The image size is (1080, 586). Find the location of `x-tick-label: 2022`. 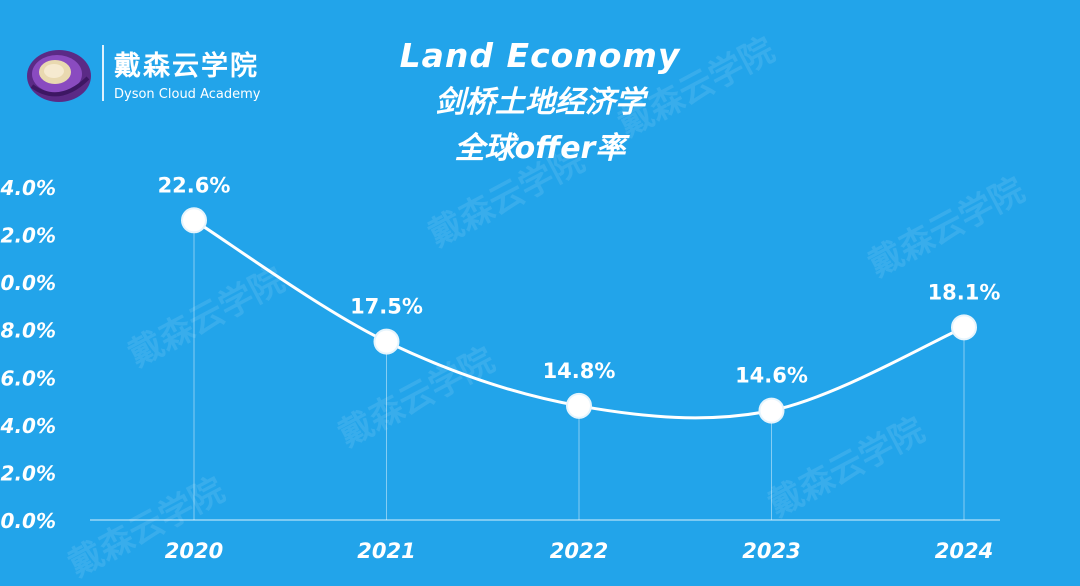

x-tick-label: 2022 is located at coordinates (579, 551).